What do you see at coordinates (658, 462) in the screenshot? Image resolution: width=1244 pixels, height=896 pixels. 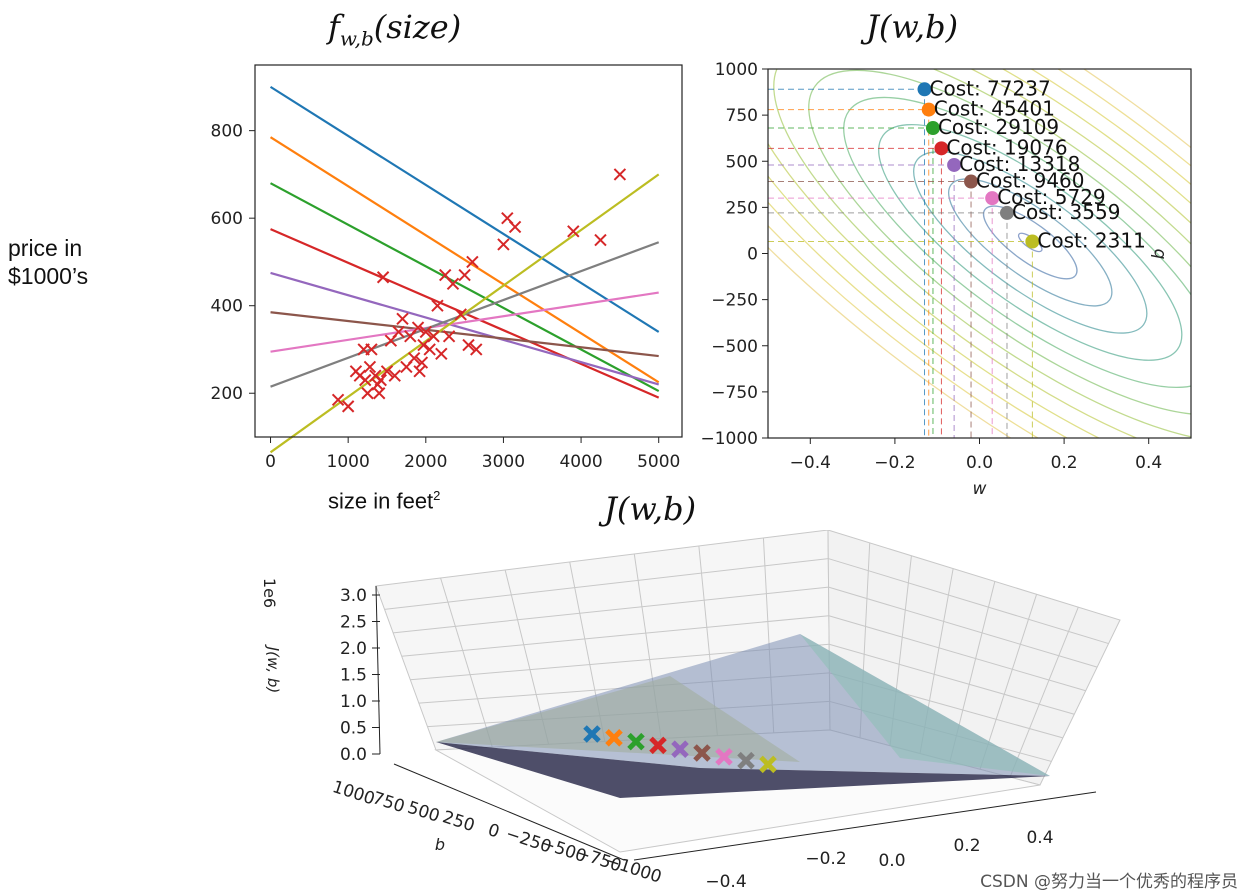 I see `model-xtick-label-5: 5000` at bounding box center [658, 462].